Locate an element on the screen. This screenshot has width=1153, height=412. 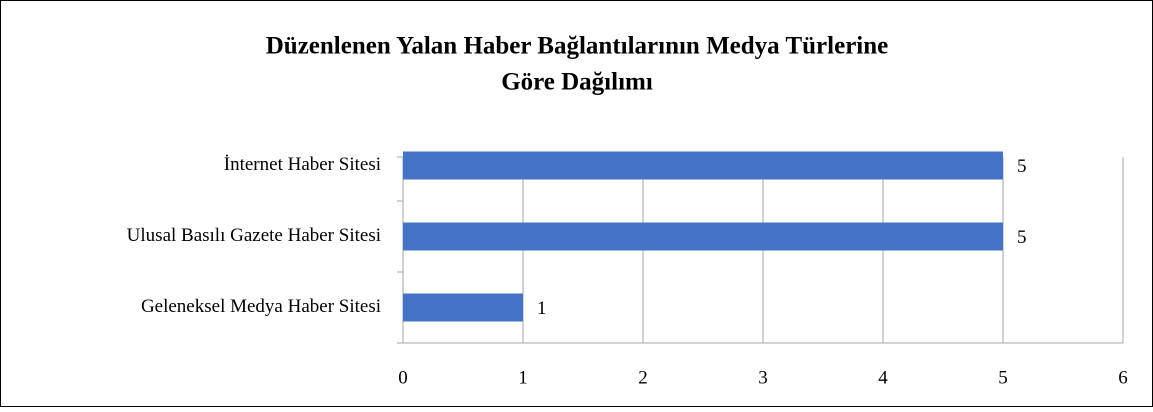
chart-title: Göre Dağılımı is located at coordinates (577, 82).